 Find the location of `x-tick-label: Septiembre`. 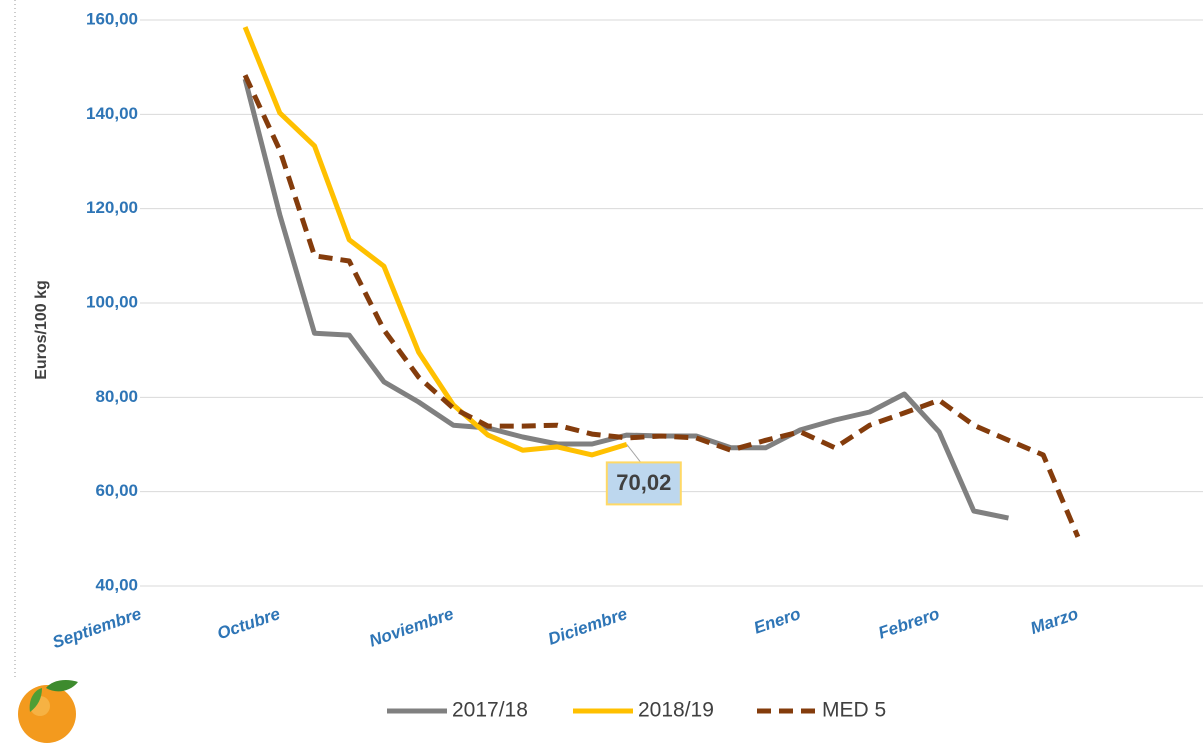

x-tick-label: Septiembre is located at coordinates (97, 628).